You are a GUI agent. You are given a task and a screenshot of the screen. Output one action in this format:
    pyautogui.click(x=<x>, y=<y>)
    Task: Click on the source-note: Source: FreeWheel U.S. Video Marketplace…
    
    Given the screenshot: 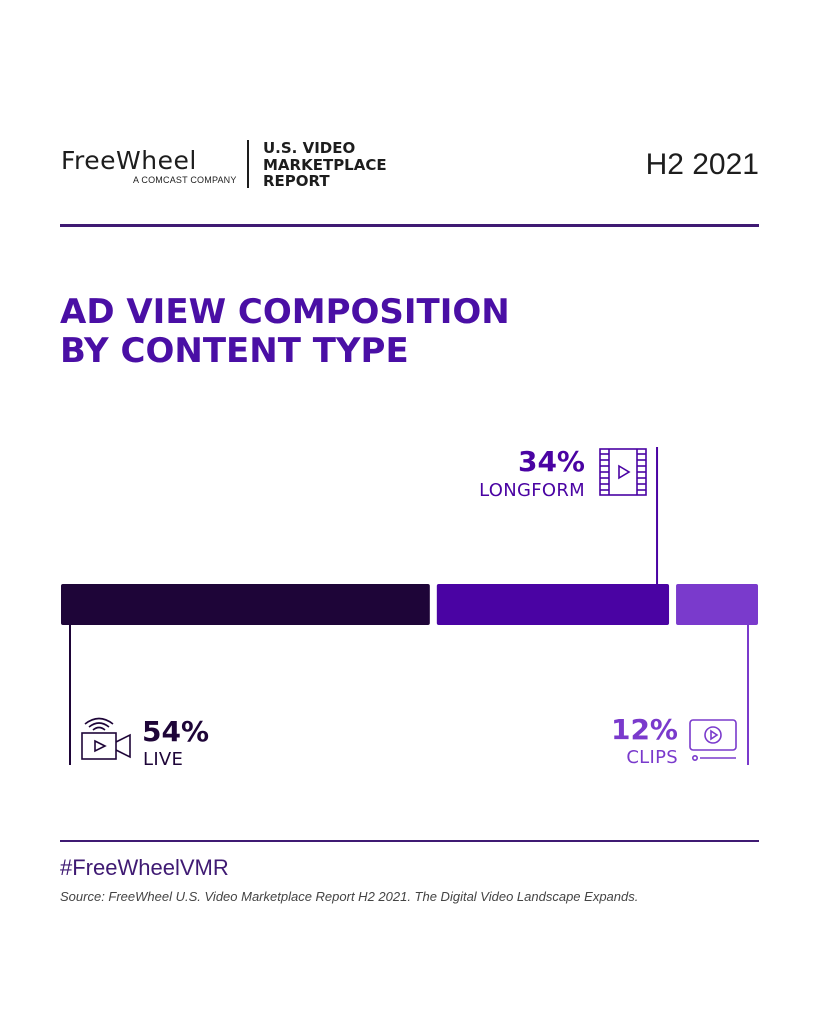 What is the action you would take?
    pyautogui.click(x=349, y=896)
    